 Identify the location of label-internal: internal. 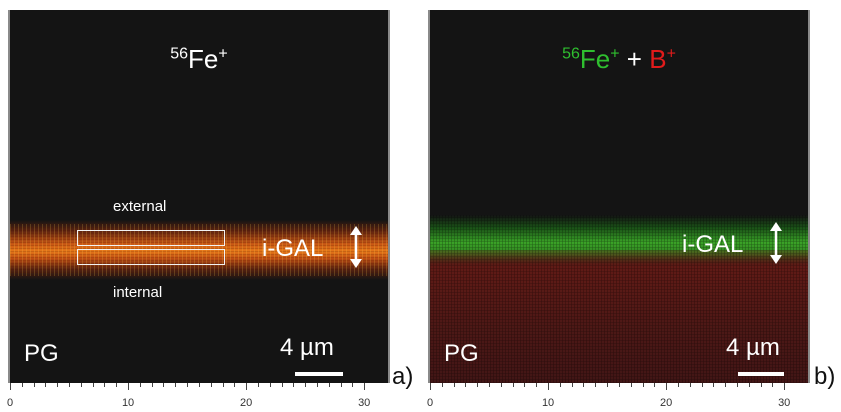
(138, 292).